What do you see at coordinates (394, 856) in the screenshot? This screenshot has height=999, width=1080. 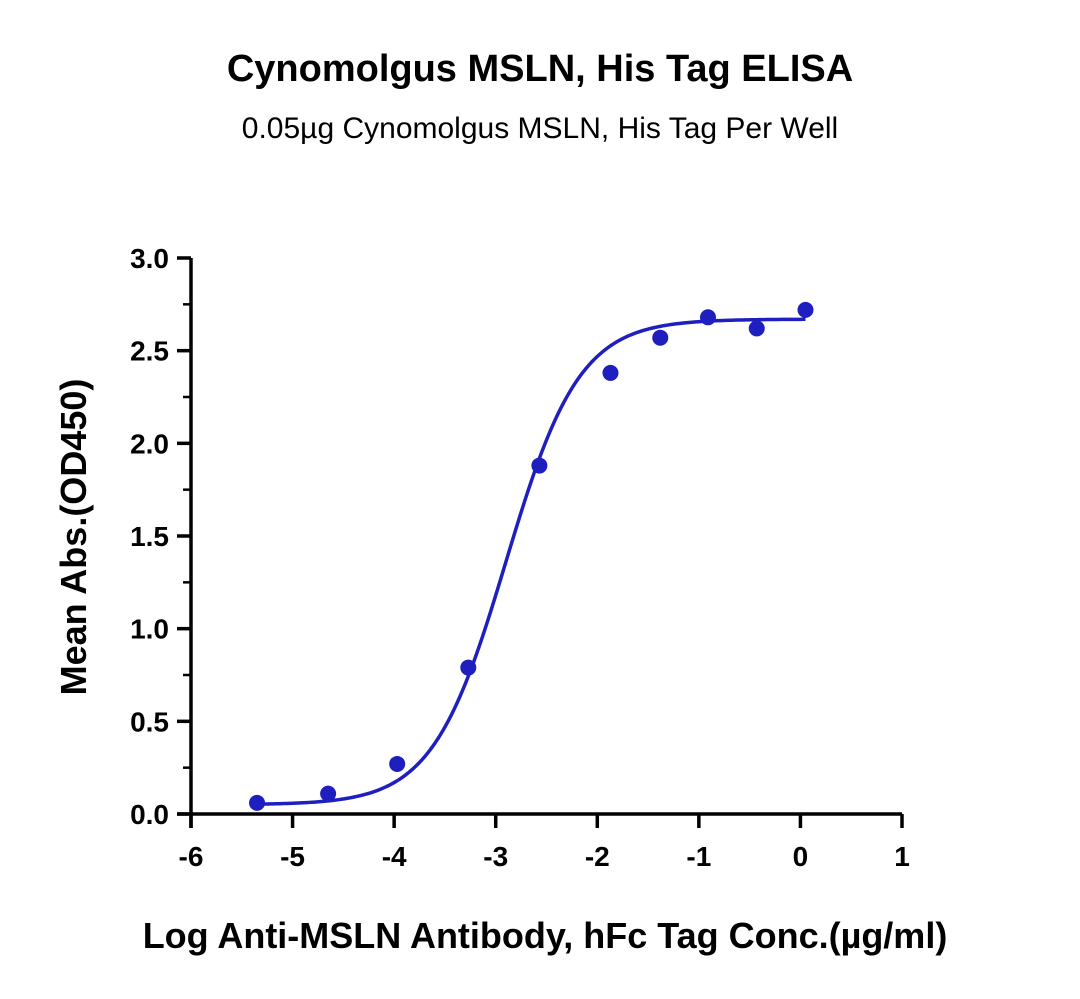 I see `x-tick-label: -4` at bounding box center [394, 856].